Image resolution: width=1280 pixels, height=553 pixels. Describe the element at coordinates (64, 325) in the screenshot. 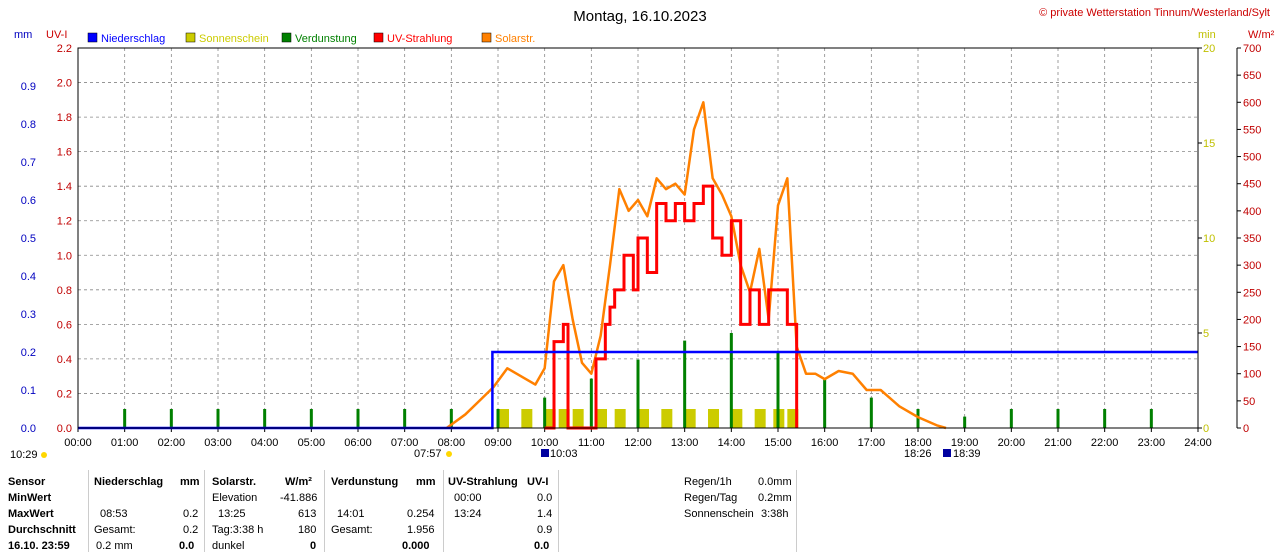

I see `uvi-tick-label: 0.6` at that location.